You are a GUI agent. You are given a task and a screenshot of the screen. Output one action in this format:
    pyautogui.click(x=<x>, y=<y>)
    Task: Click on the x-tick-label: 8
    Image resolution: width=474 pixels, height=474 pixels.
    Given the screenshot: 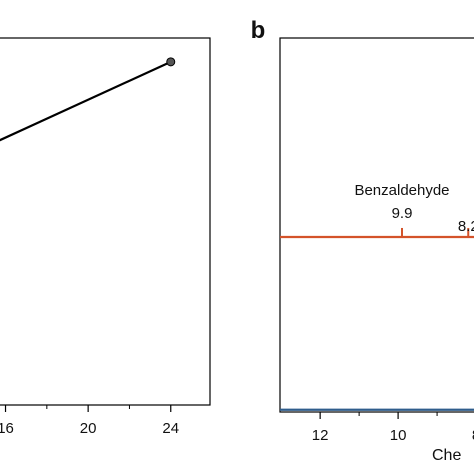 What is the action you would take?
    pyautogui.click(x=473, y=435)
    